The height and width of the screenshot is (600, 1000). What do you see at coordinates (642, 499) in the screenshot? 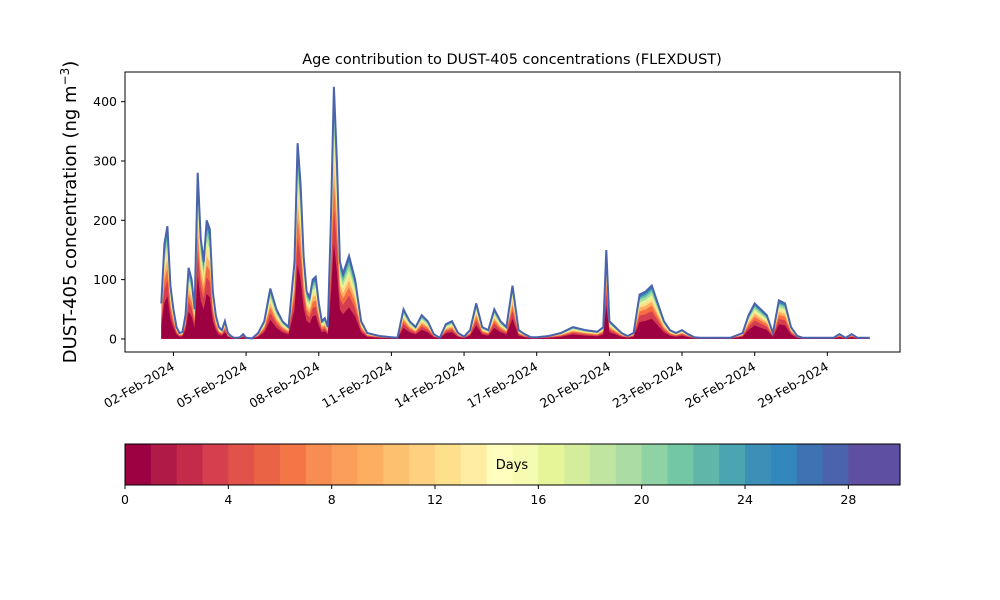
I see `colorbar-tick-label: 20` at bounding box center [642, 499].